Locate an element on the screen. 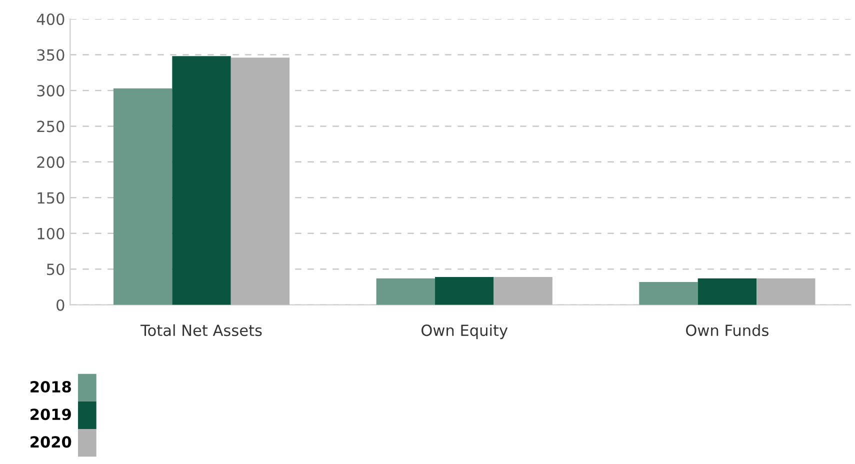  y-tick-label: 400 is located at coordinates (50, 19).